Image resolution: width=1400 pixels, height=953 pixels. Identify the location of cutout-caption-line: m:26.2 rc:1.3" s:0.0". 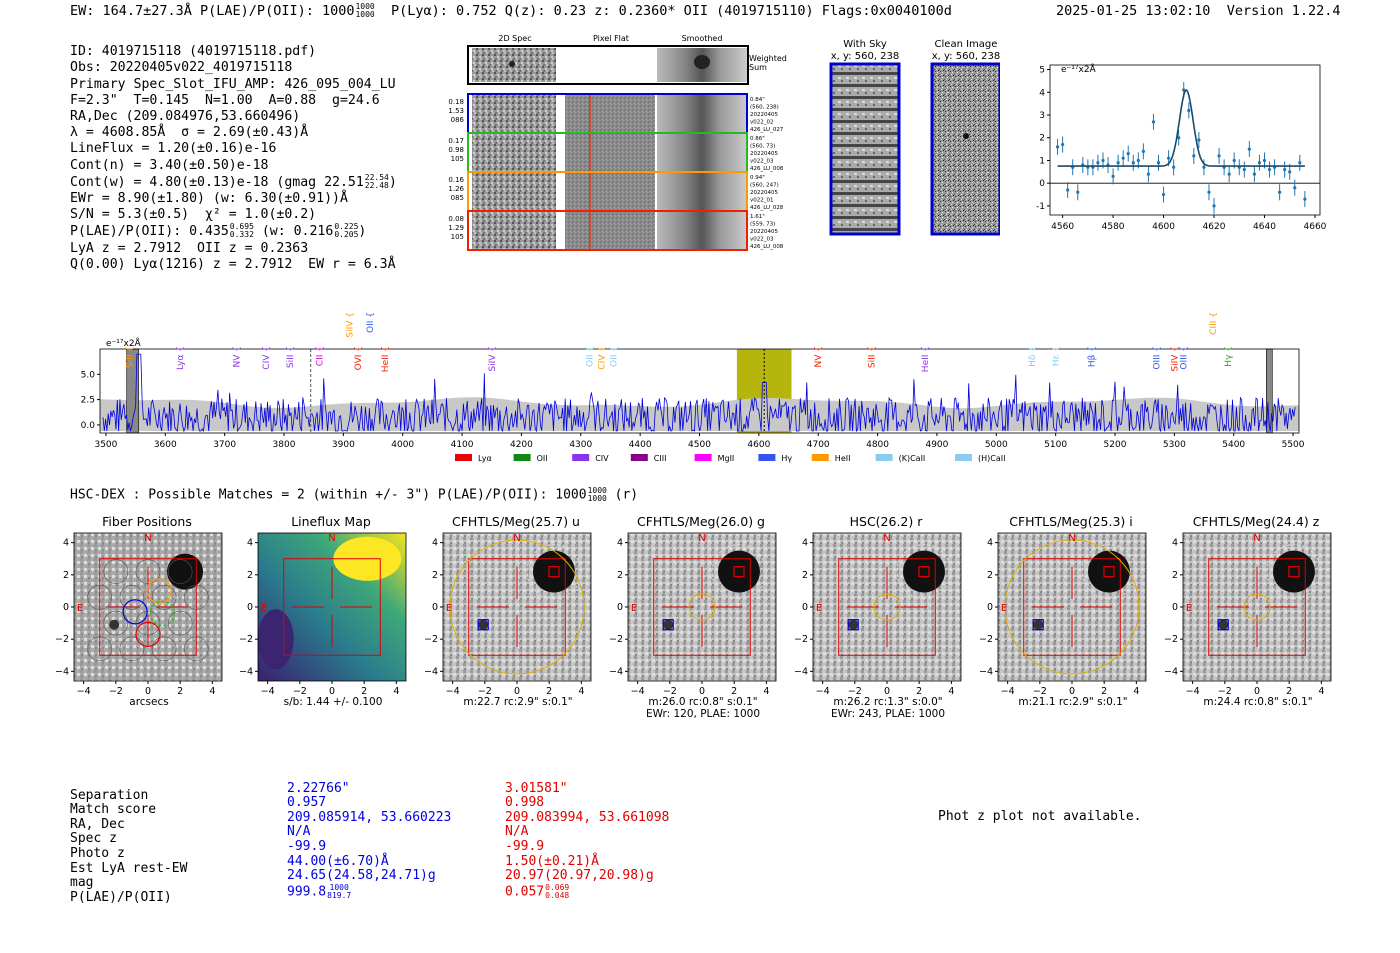
(888, 702).